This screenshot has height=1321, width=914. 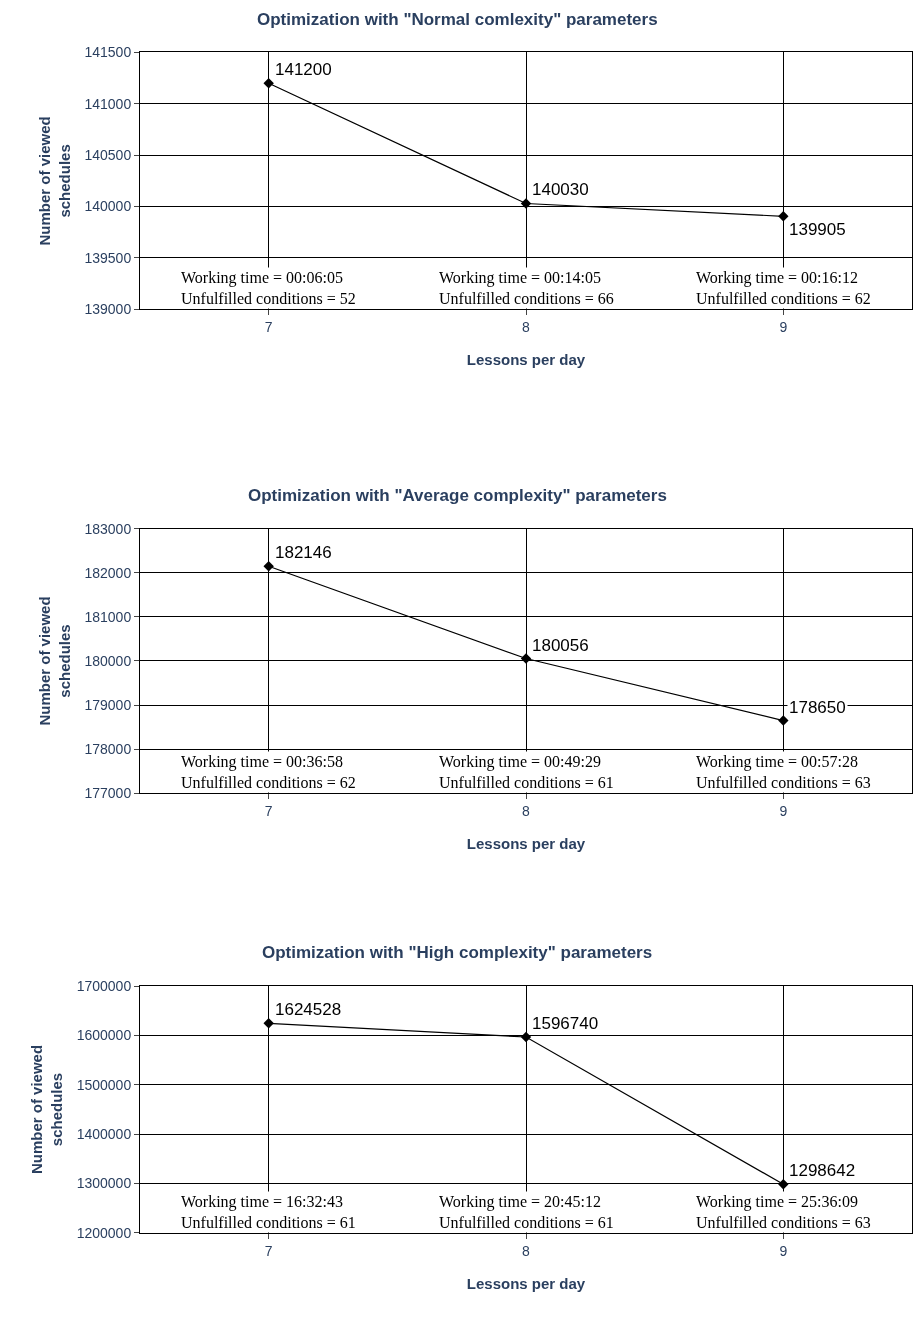 What do you see at coordinates (560, 189) in the screenshot?
I see `data-label: 140030` at bounding box center [560, 189].